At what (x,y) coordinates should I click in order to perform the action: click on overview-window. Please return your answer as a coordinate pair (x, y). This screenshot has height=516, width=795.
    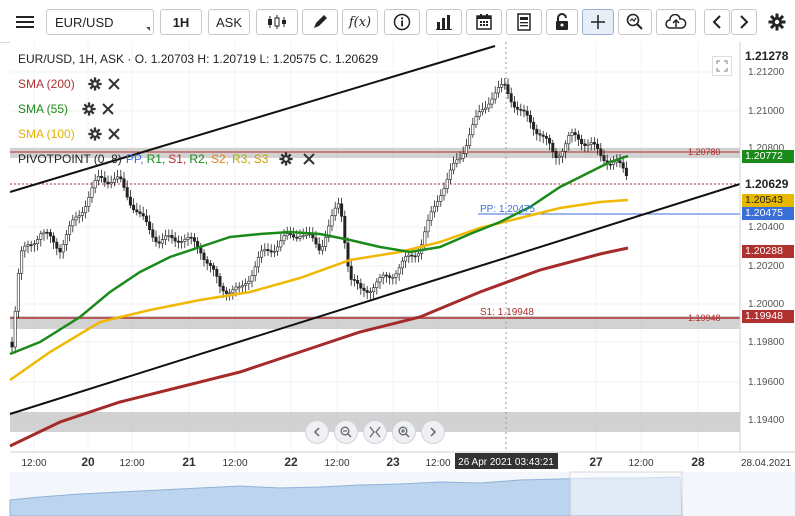
    Looking at the image, I should click on (626, 493).